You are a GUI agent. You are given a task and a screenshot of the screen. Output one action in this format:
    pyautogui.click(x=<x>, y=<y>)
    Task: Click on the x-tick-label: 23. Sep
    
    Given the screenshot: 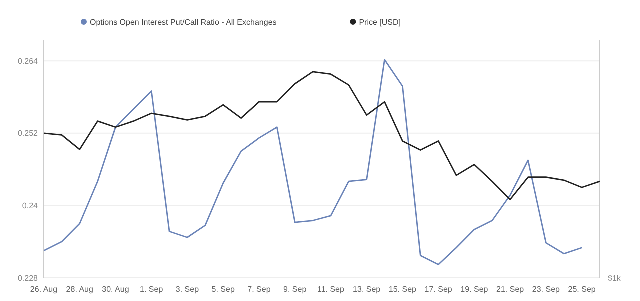 What is the action you would take?
    pyautogui.click(x=546, y=289)
    